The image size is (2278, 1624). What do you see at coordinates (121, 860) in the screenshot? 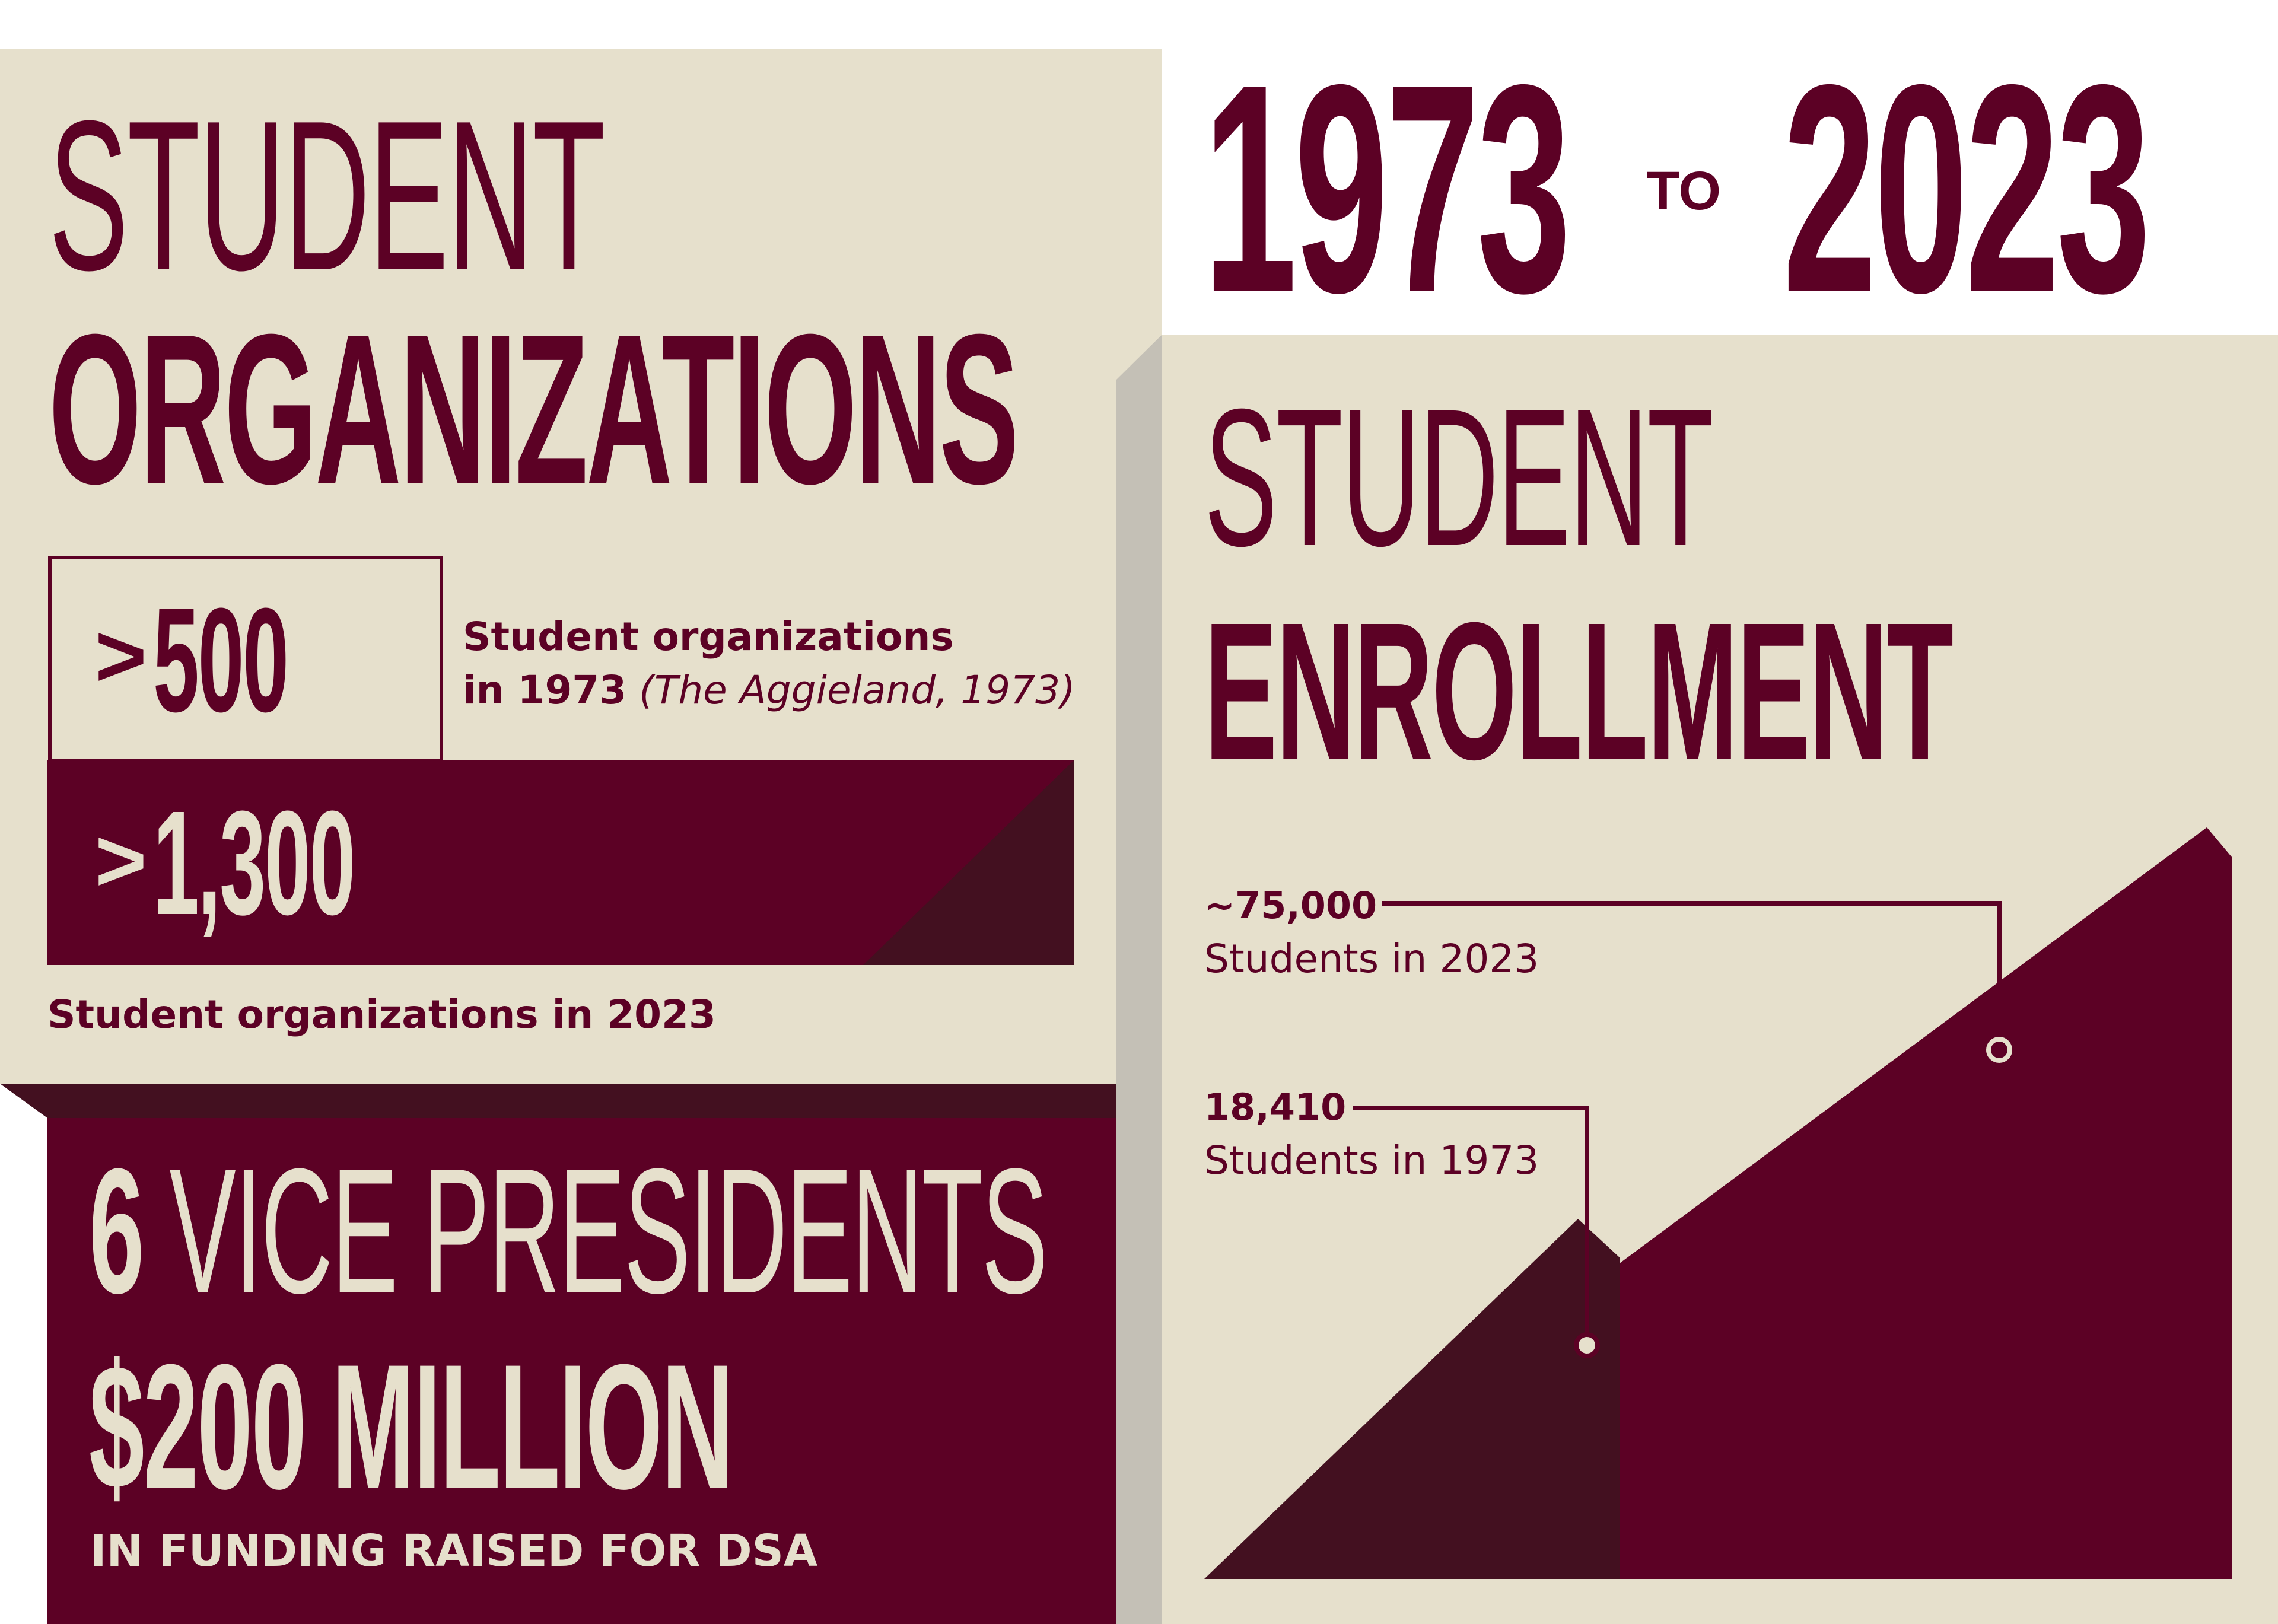
I see `stat-2023-prefix: >` at bounding box center [121, 860].